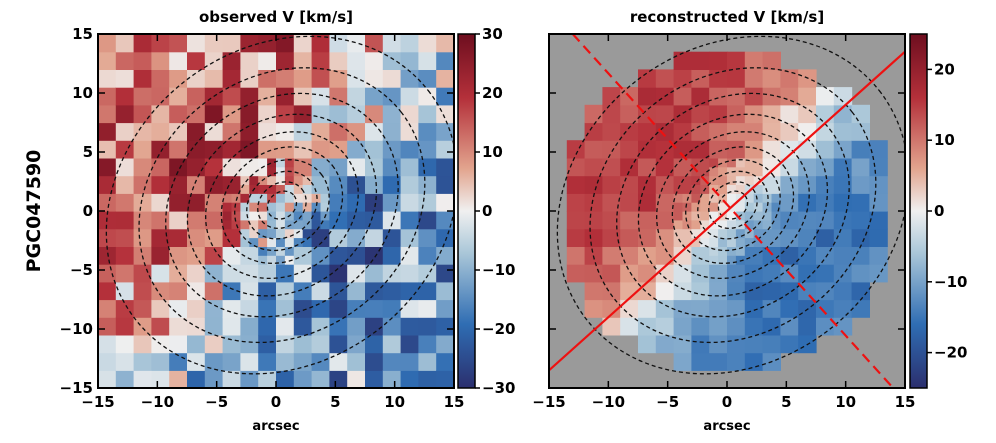 The height and width of the screenshot is (443, 996). What do you see at coordinates (726, 426) in the screenshot?
I see `reconstructed-xlabel: arcsec` at bounding box center [726, 426].